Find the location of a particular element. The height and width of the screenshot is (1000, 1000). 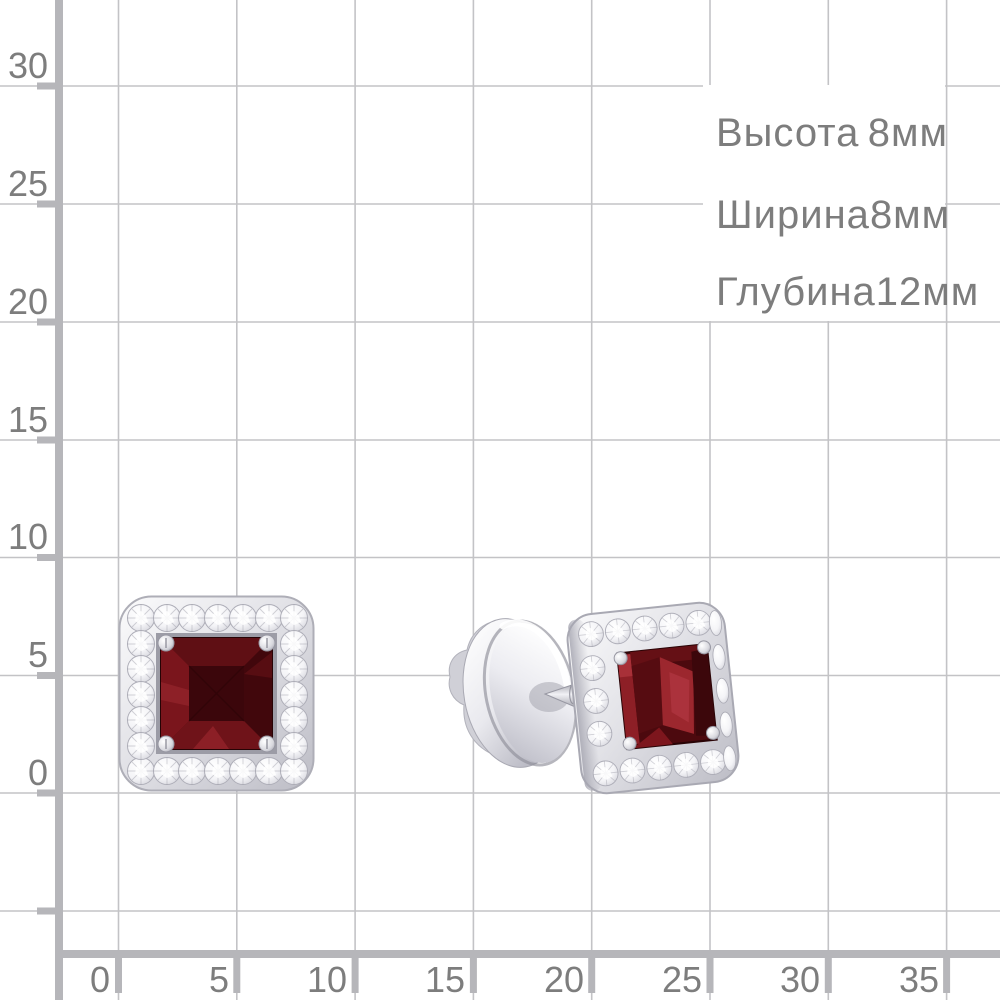

x-axis-label-0: 0 is located at coordinates (99, 979).